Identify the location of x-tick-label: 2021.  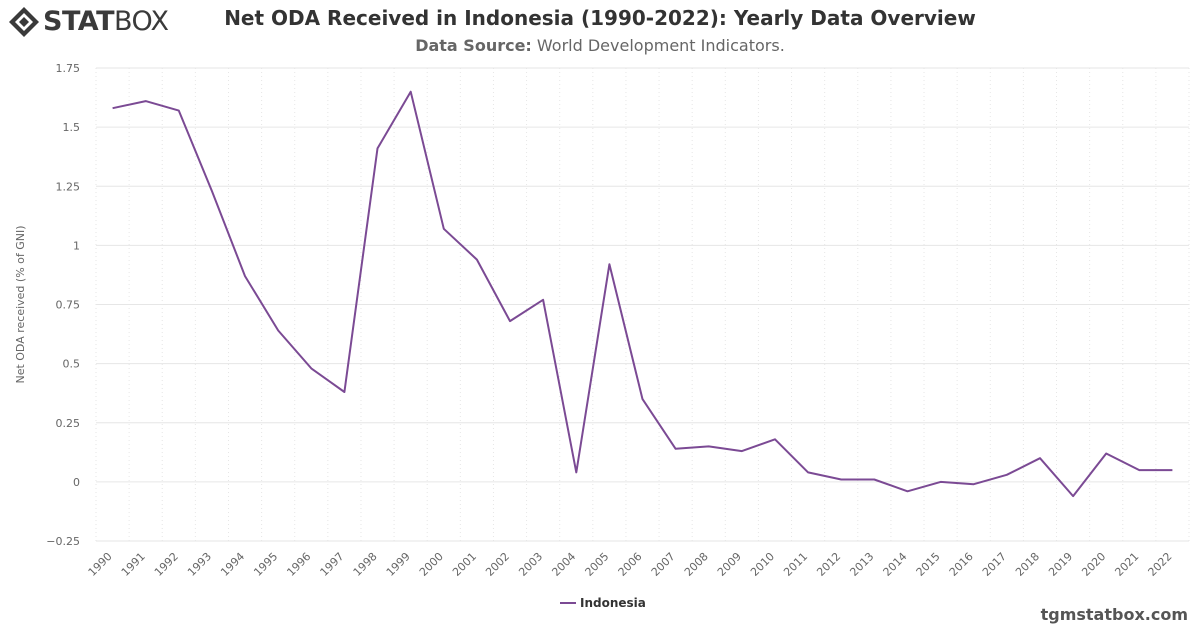
(1126, 564).